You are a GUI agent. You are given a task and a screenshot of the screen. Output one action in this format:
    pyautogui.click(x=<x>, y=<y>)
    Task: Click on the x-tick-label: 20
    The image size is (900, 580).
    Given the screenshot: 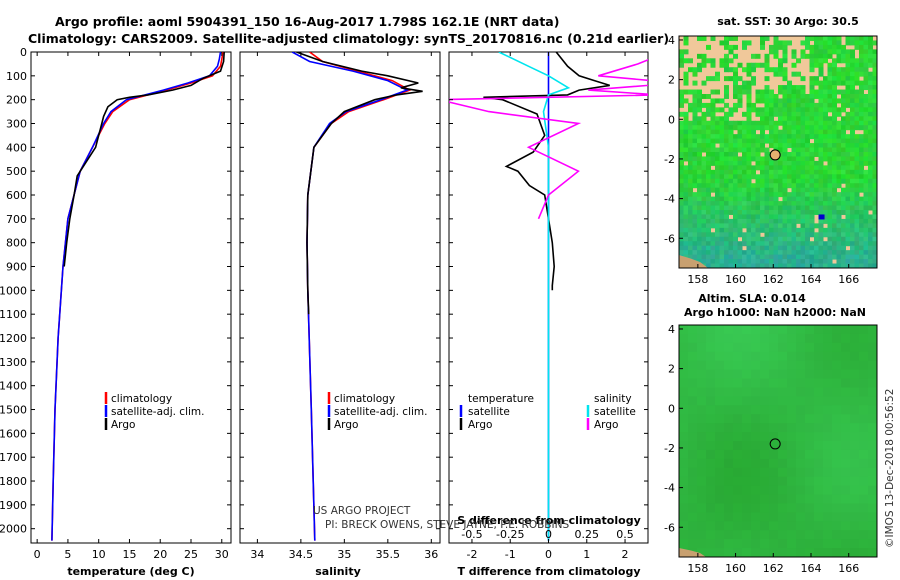 What is the action you would take?
    pyautogui.click(x=160, y=554)
    